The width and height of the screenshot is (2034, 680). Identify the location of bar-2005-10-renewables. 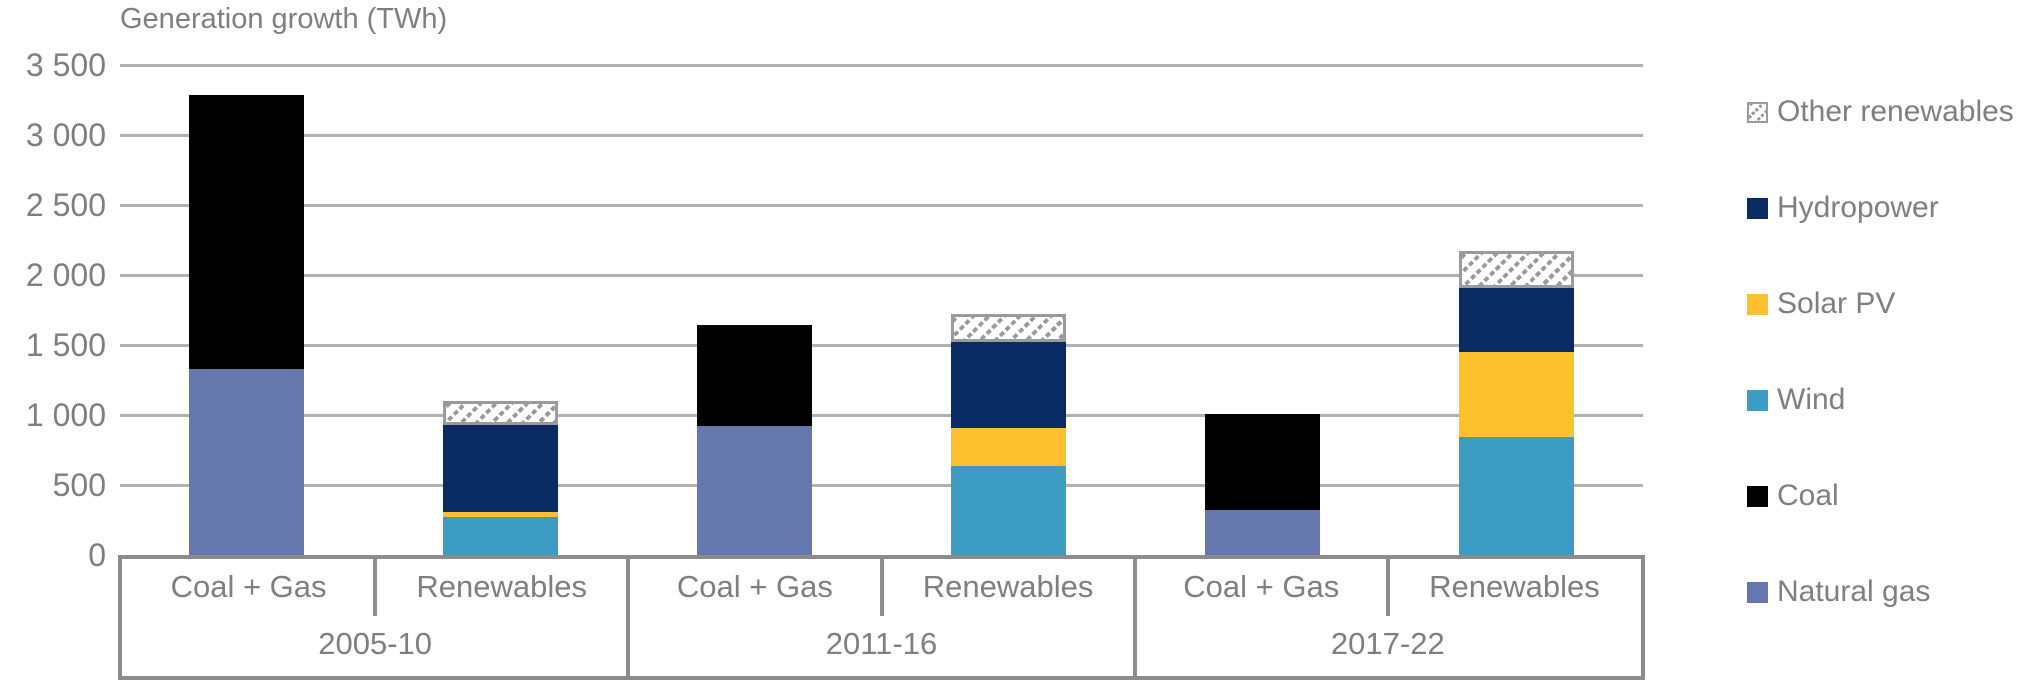
(501, 478).